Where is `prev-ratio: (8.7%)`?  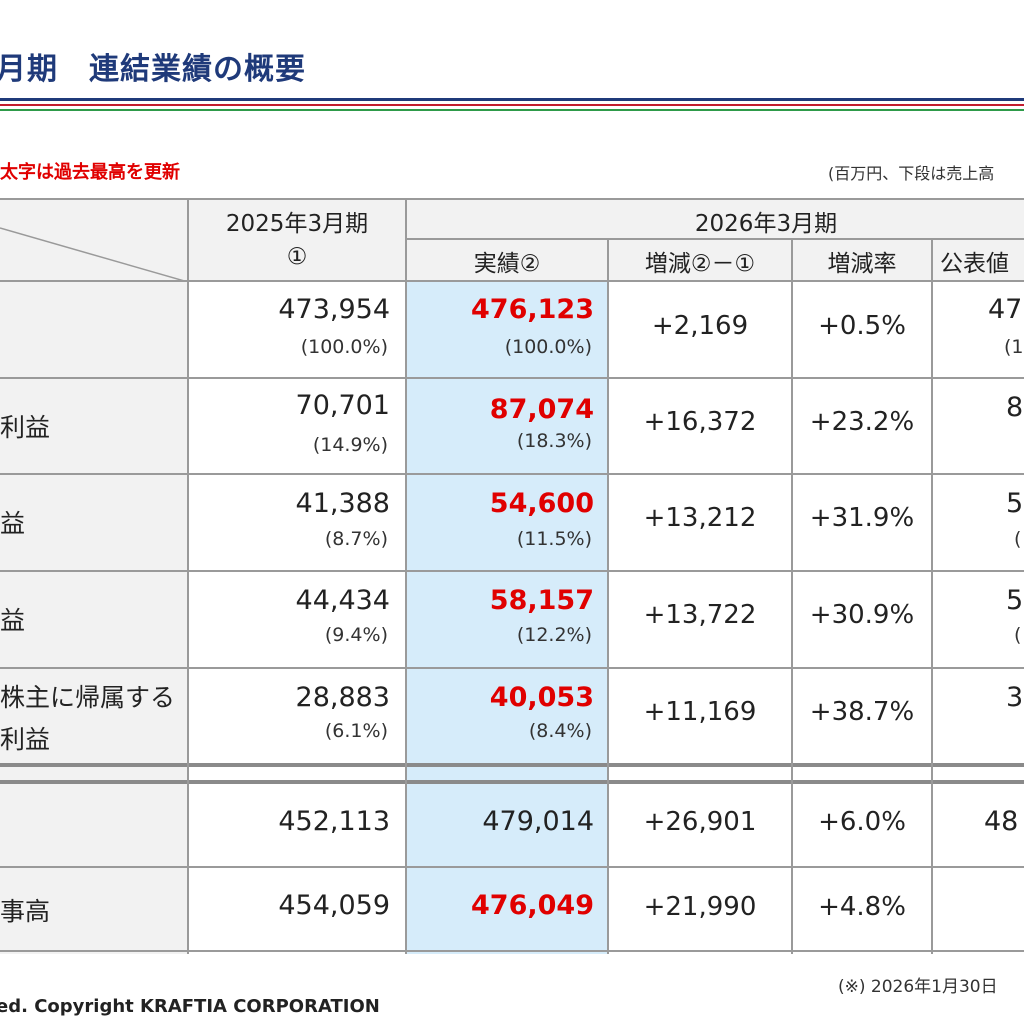
prev-ratio: (8.7%) is located at coordinates (356, 539).